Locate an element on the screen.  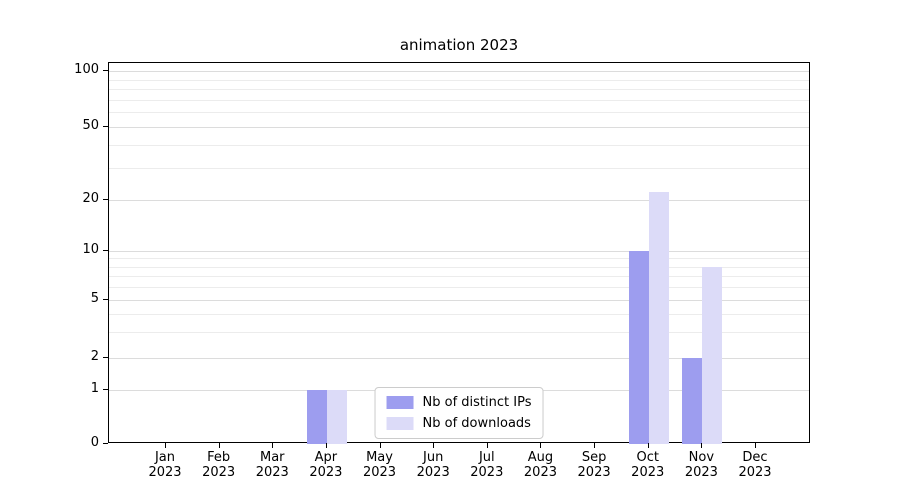
x-tick-label: Aug 2023 is located at coordinates (540, 465).